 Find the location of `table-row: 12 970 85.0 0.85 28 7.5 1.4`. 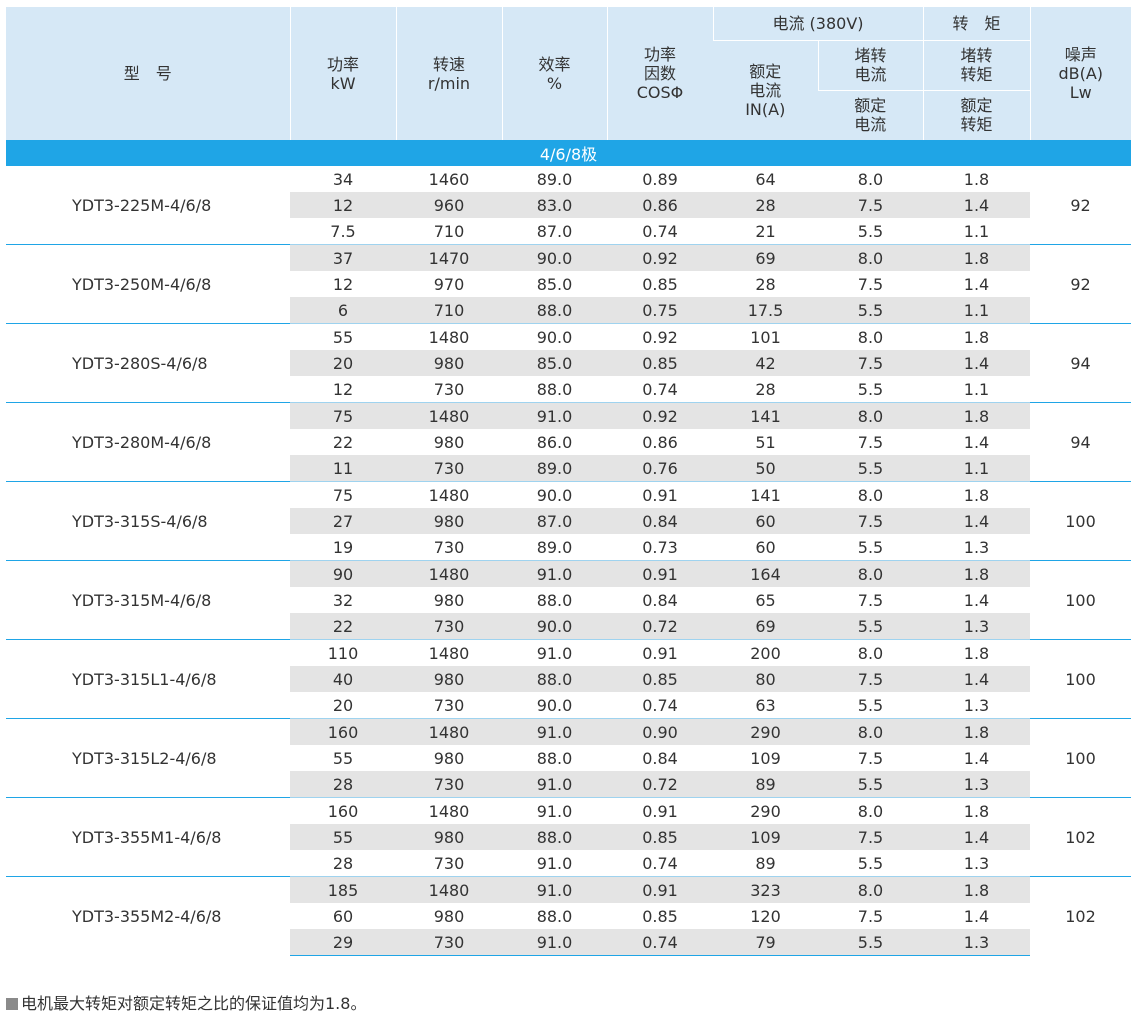

table-row: 12 970 85.0 0.85 28 7.5 1.4 is located at coordinates (568, 284).